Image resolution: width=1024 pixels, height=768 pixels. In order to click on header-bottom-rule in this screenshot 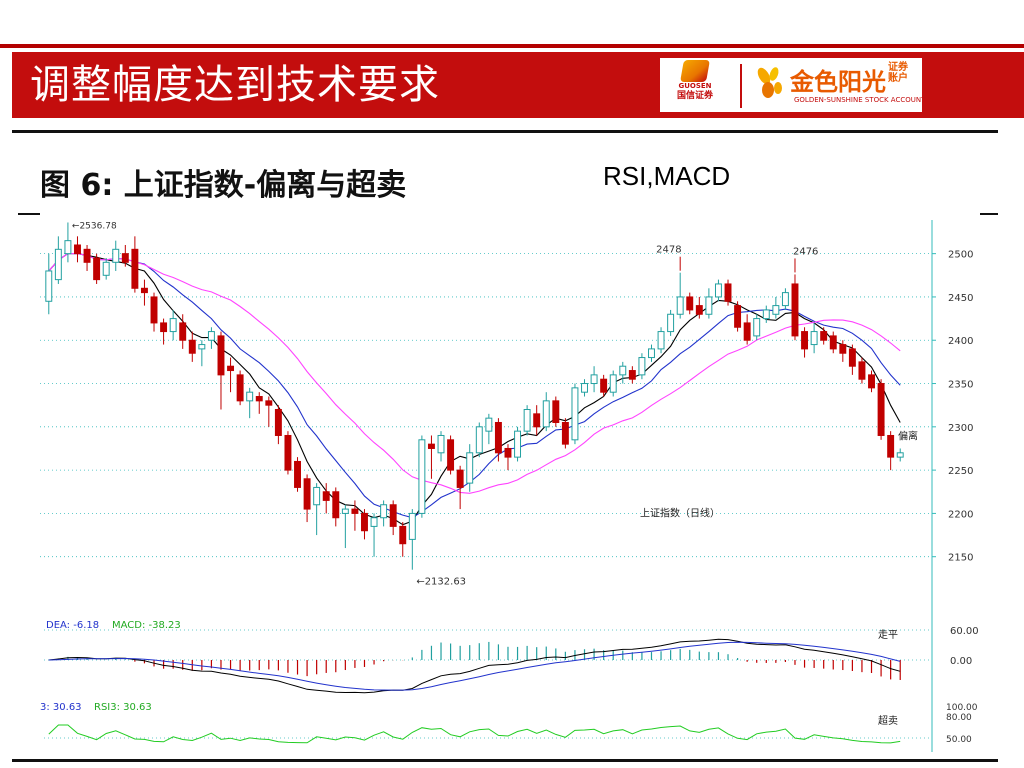, I will do `click(505, 131)`.